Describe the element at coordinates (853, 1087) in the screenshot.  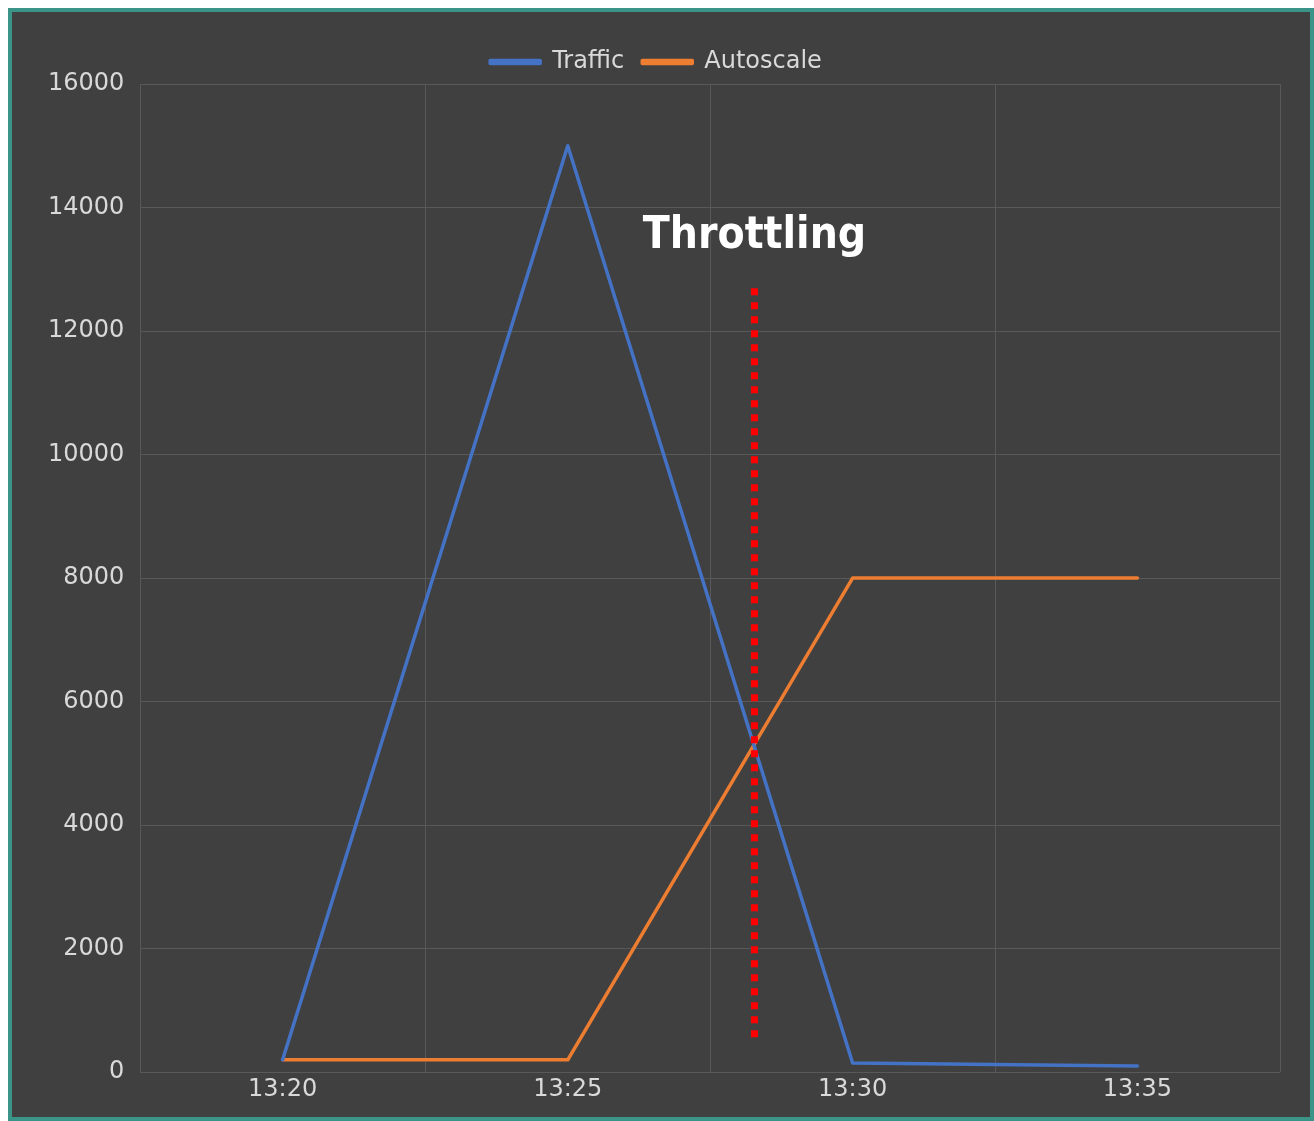
I see `x-tick-label: 13:30` at that location.